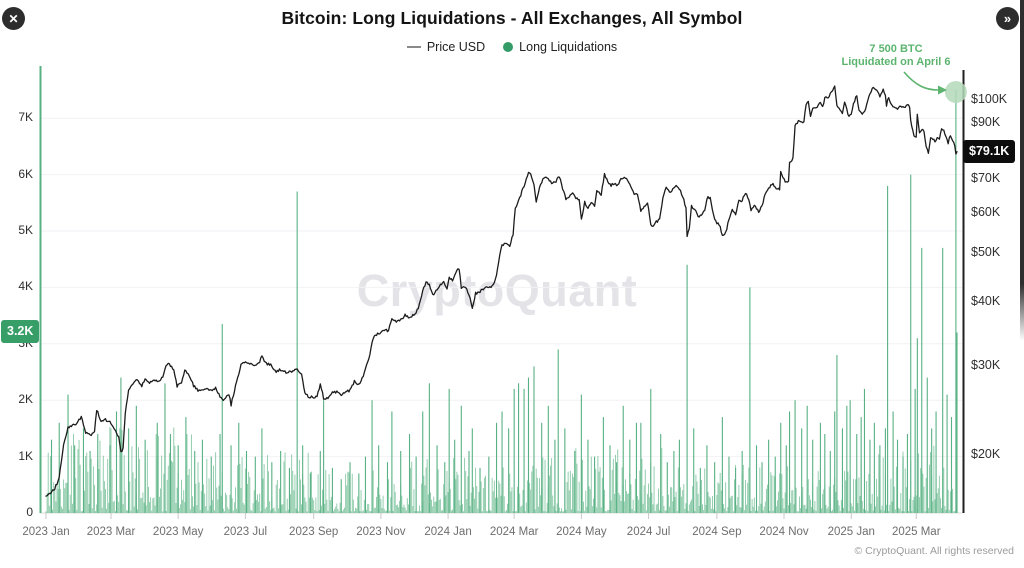 This screenshot has width=1024, height=568. I want to click on annotation-line2: Liquidated on April 6, so click(896, 62).